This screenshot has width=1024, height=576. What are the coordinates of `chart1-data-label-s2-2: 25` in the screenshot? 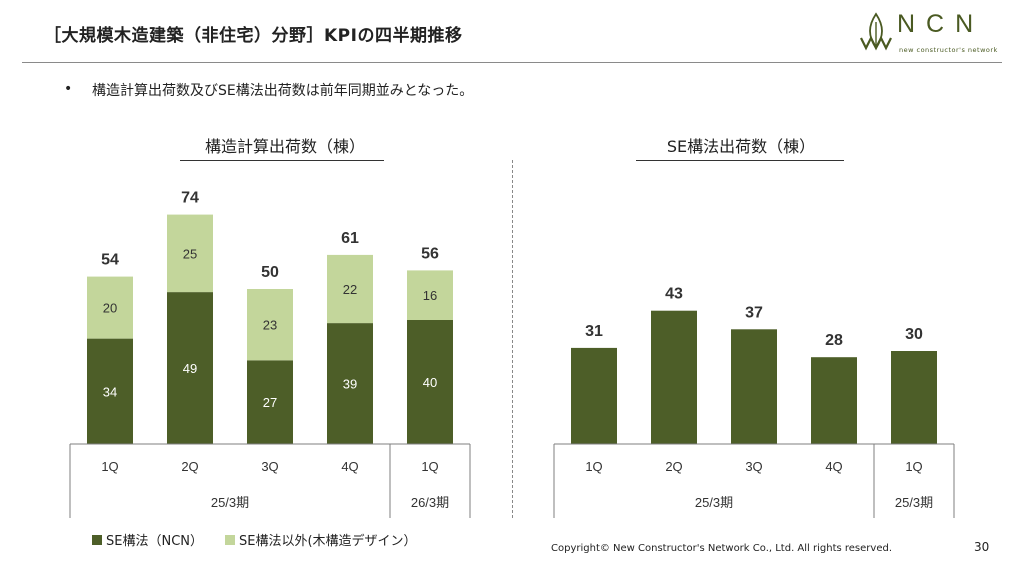 It's located at (190, 253).